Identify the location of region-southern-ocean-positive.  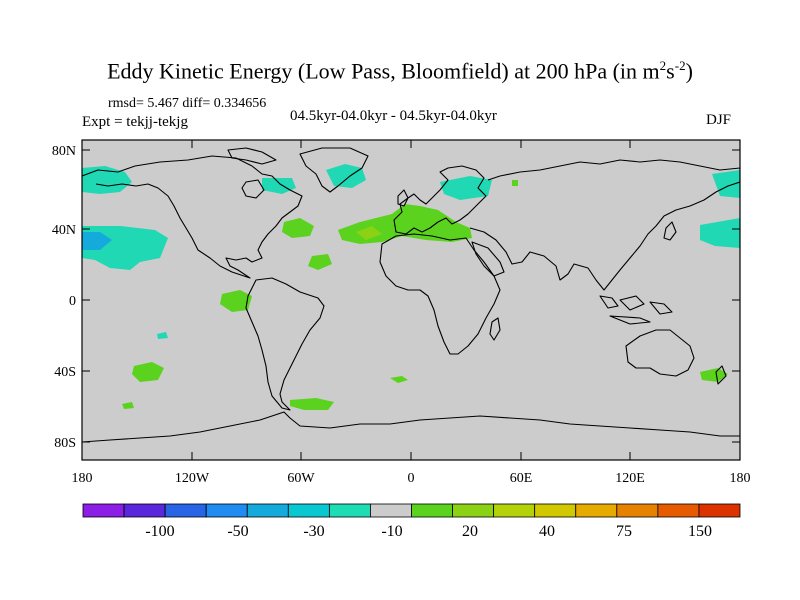
(399, 379).